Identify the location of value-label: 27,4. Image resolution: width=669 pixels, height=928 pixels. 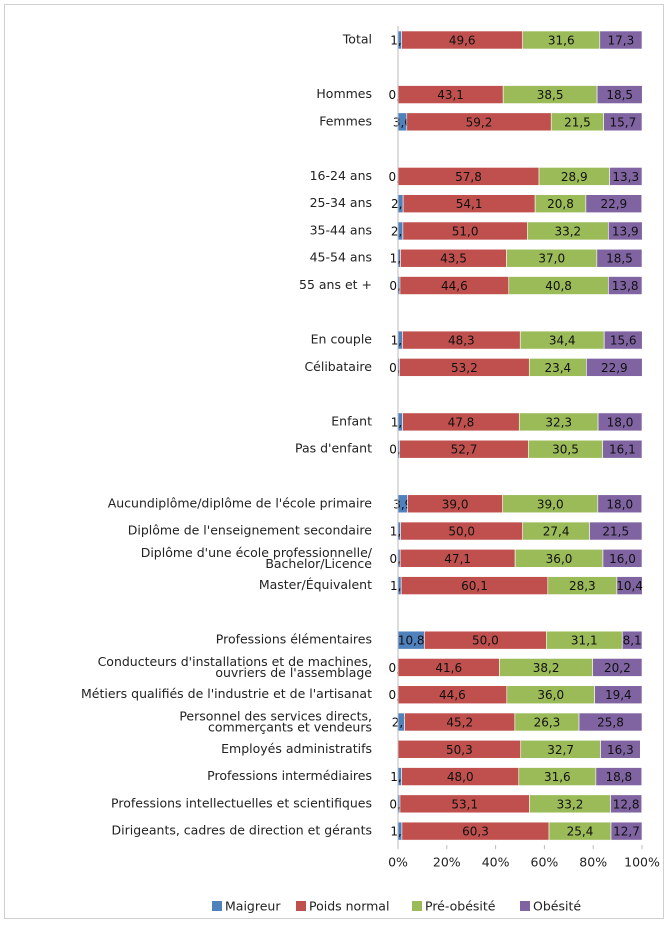
(556, 532).